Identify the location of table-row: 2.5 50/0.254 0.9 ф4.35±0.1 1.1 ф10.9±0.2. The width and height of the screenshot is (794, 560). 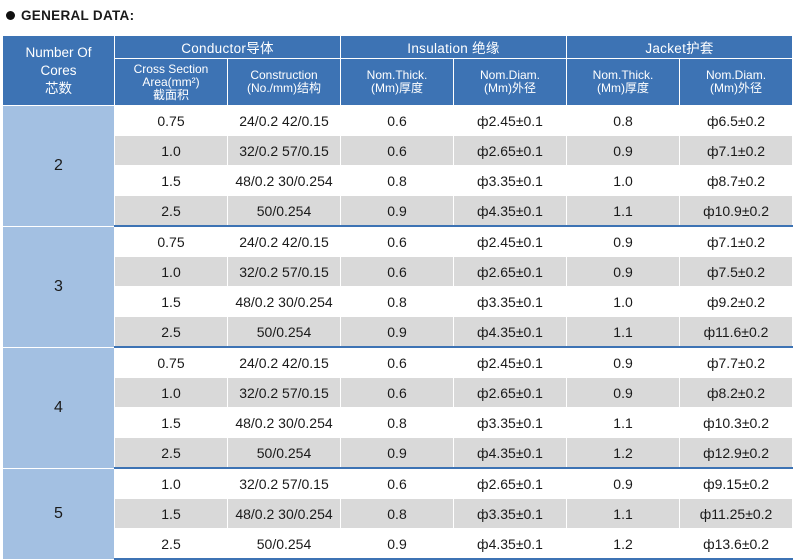
(398, 211).